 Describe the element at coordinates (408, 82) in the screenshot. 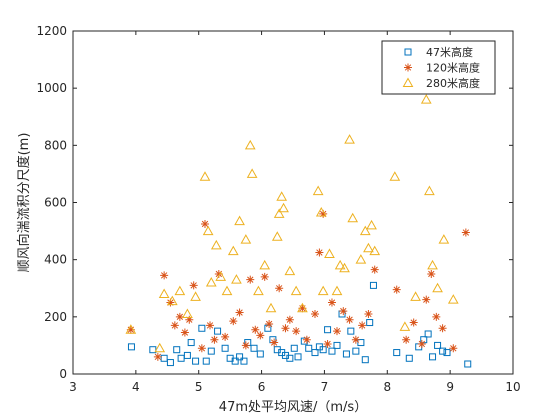

I see `legend-marker-triangle` at that location.